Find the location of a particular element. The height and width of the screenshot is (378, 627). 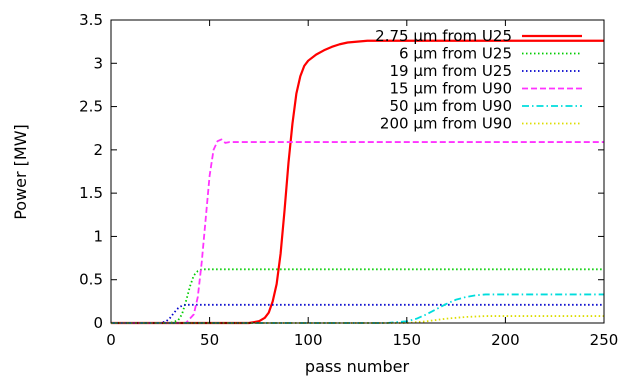

x-tick-label: 150 is located at coordinates (406, 340).